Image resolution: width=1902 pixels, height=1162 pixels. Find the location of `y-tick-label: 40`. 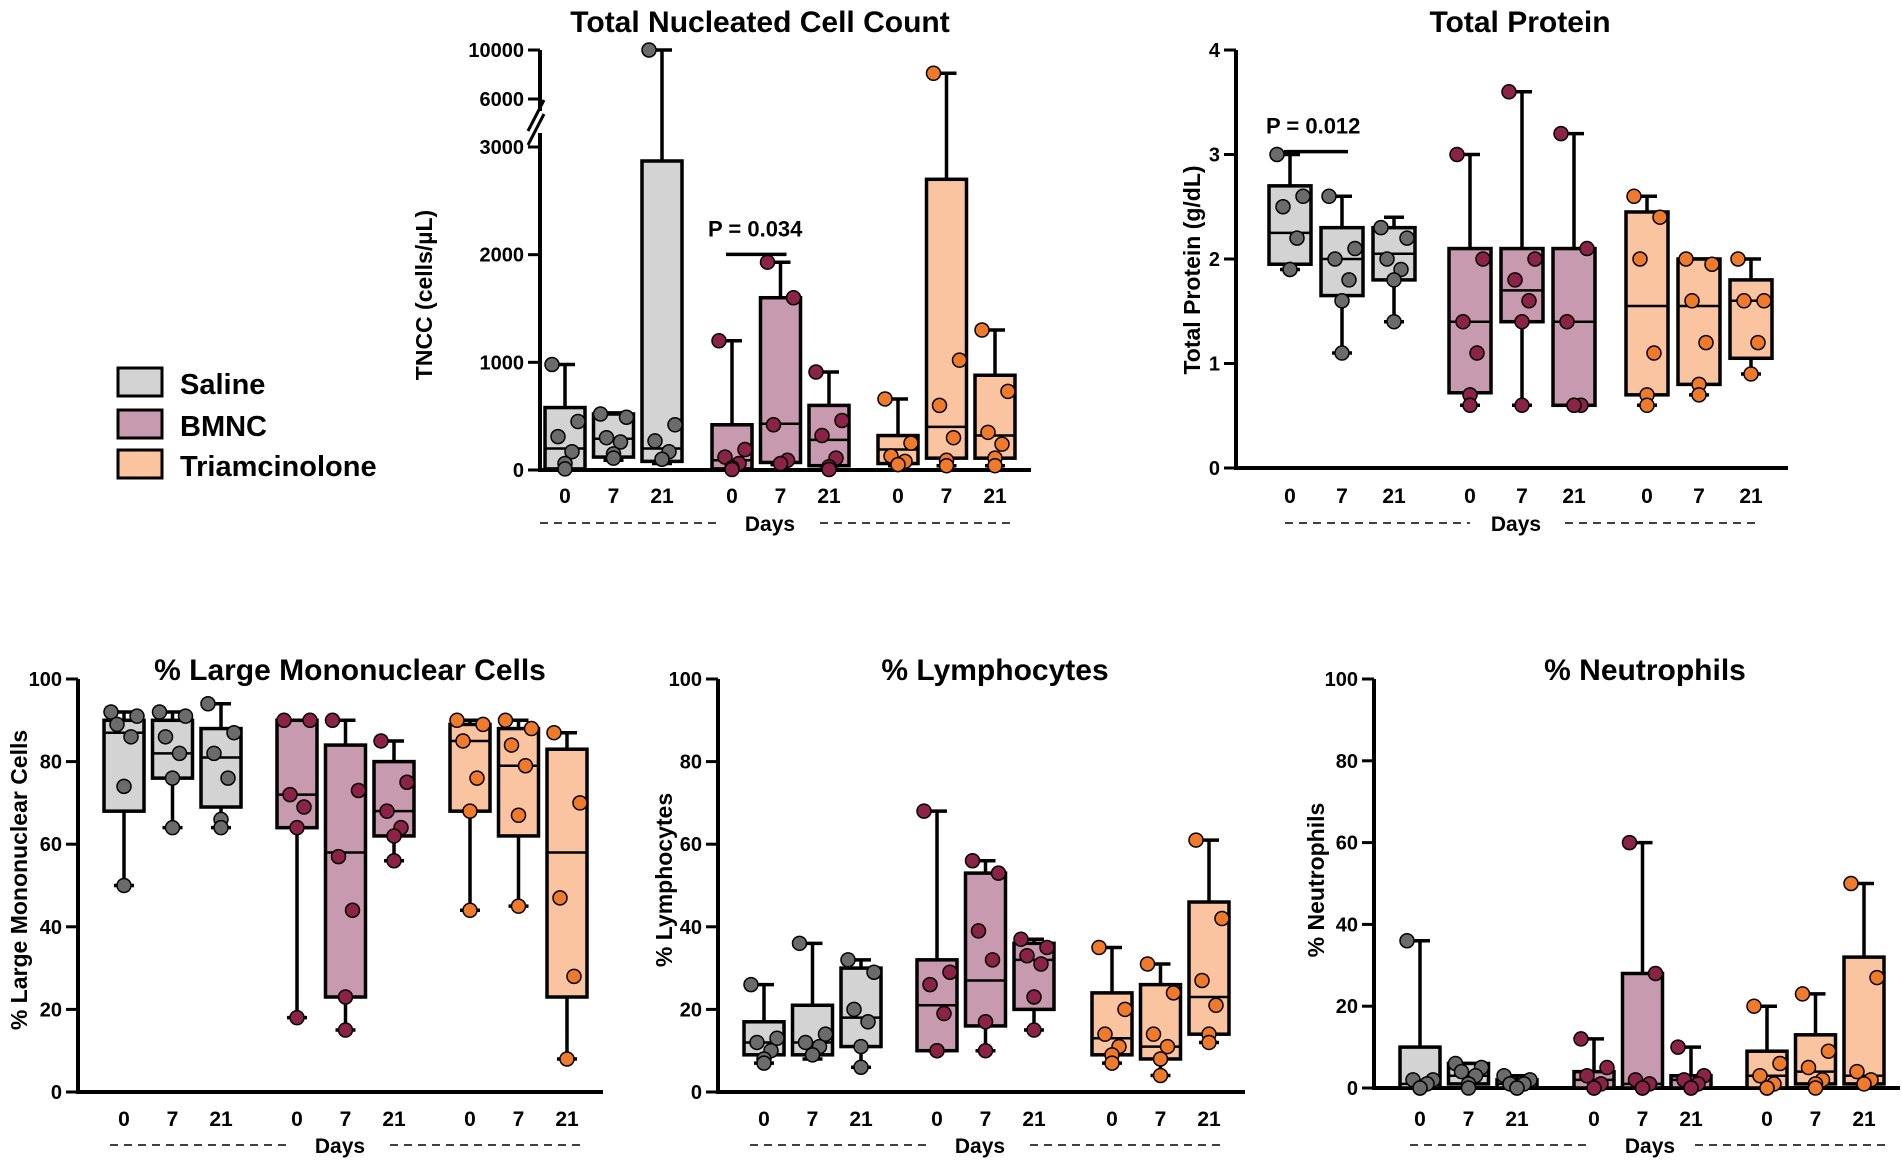

y-tick-label: 40 is located at coordinates (691, 928).